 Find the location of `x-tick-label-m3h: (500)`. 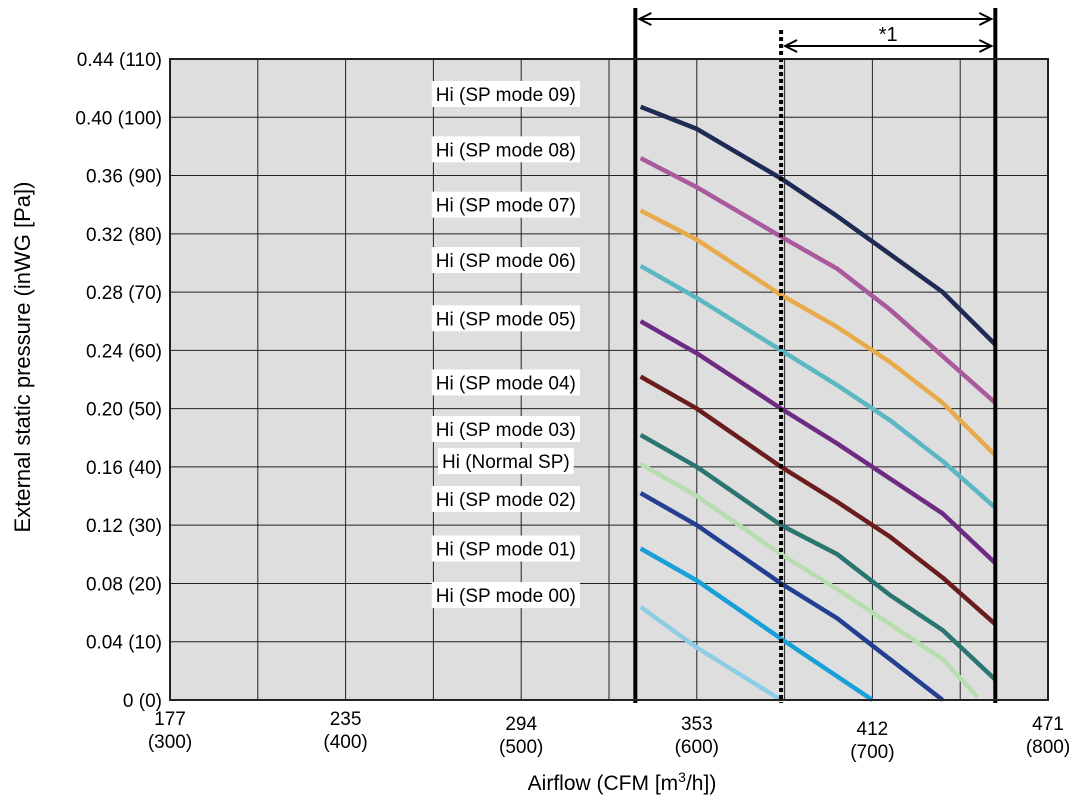

x-tick-label-m3h: (500) is located at coordinates (521, 747).